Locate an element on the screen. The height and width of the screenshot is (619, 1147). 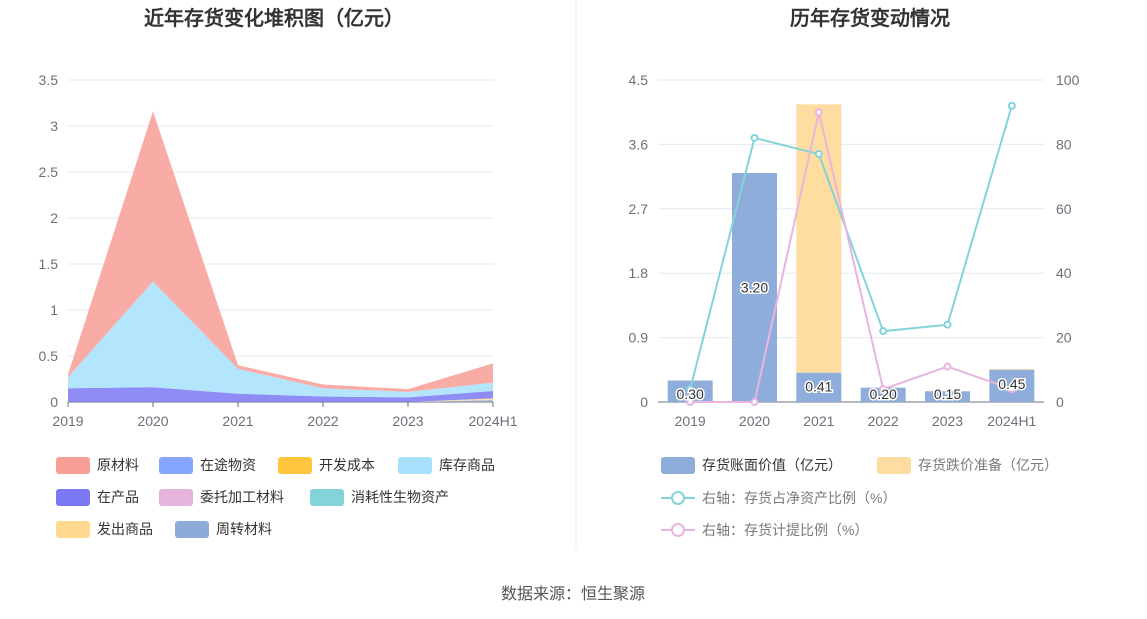
legend-label: 在途物资 is located at coordinates (228, 465).